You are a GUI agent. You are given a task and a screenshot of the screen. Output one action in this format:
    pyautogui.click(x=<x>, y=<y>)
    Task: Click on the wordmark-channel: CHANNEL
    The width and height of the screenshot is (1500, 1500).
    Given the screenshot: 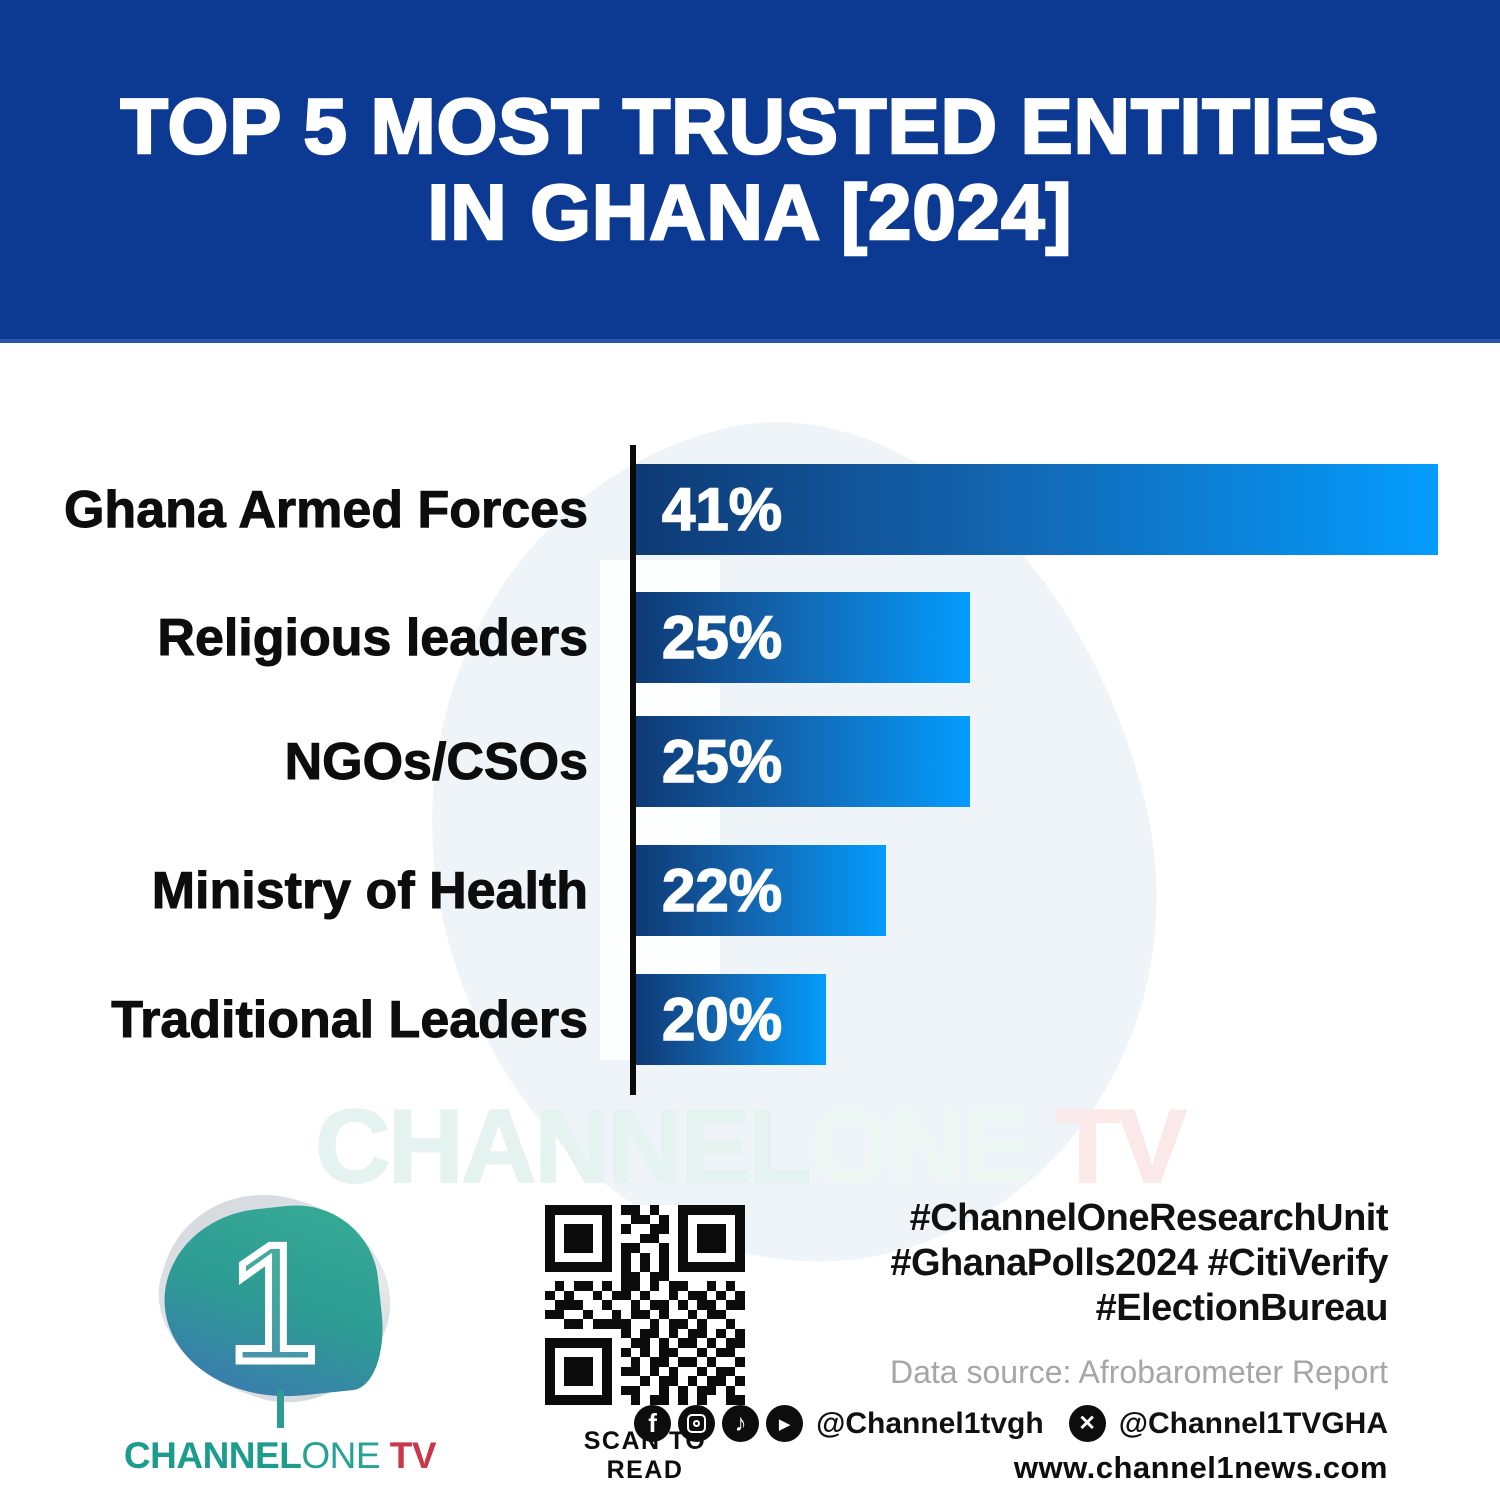 What is the action you would take?
    pyautogui.click(x=212, y=1455)
    